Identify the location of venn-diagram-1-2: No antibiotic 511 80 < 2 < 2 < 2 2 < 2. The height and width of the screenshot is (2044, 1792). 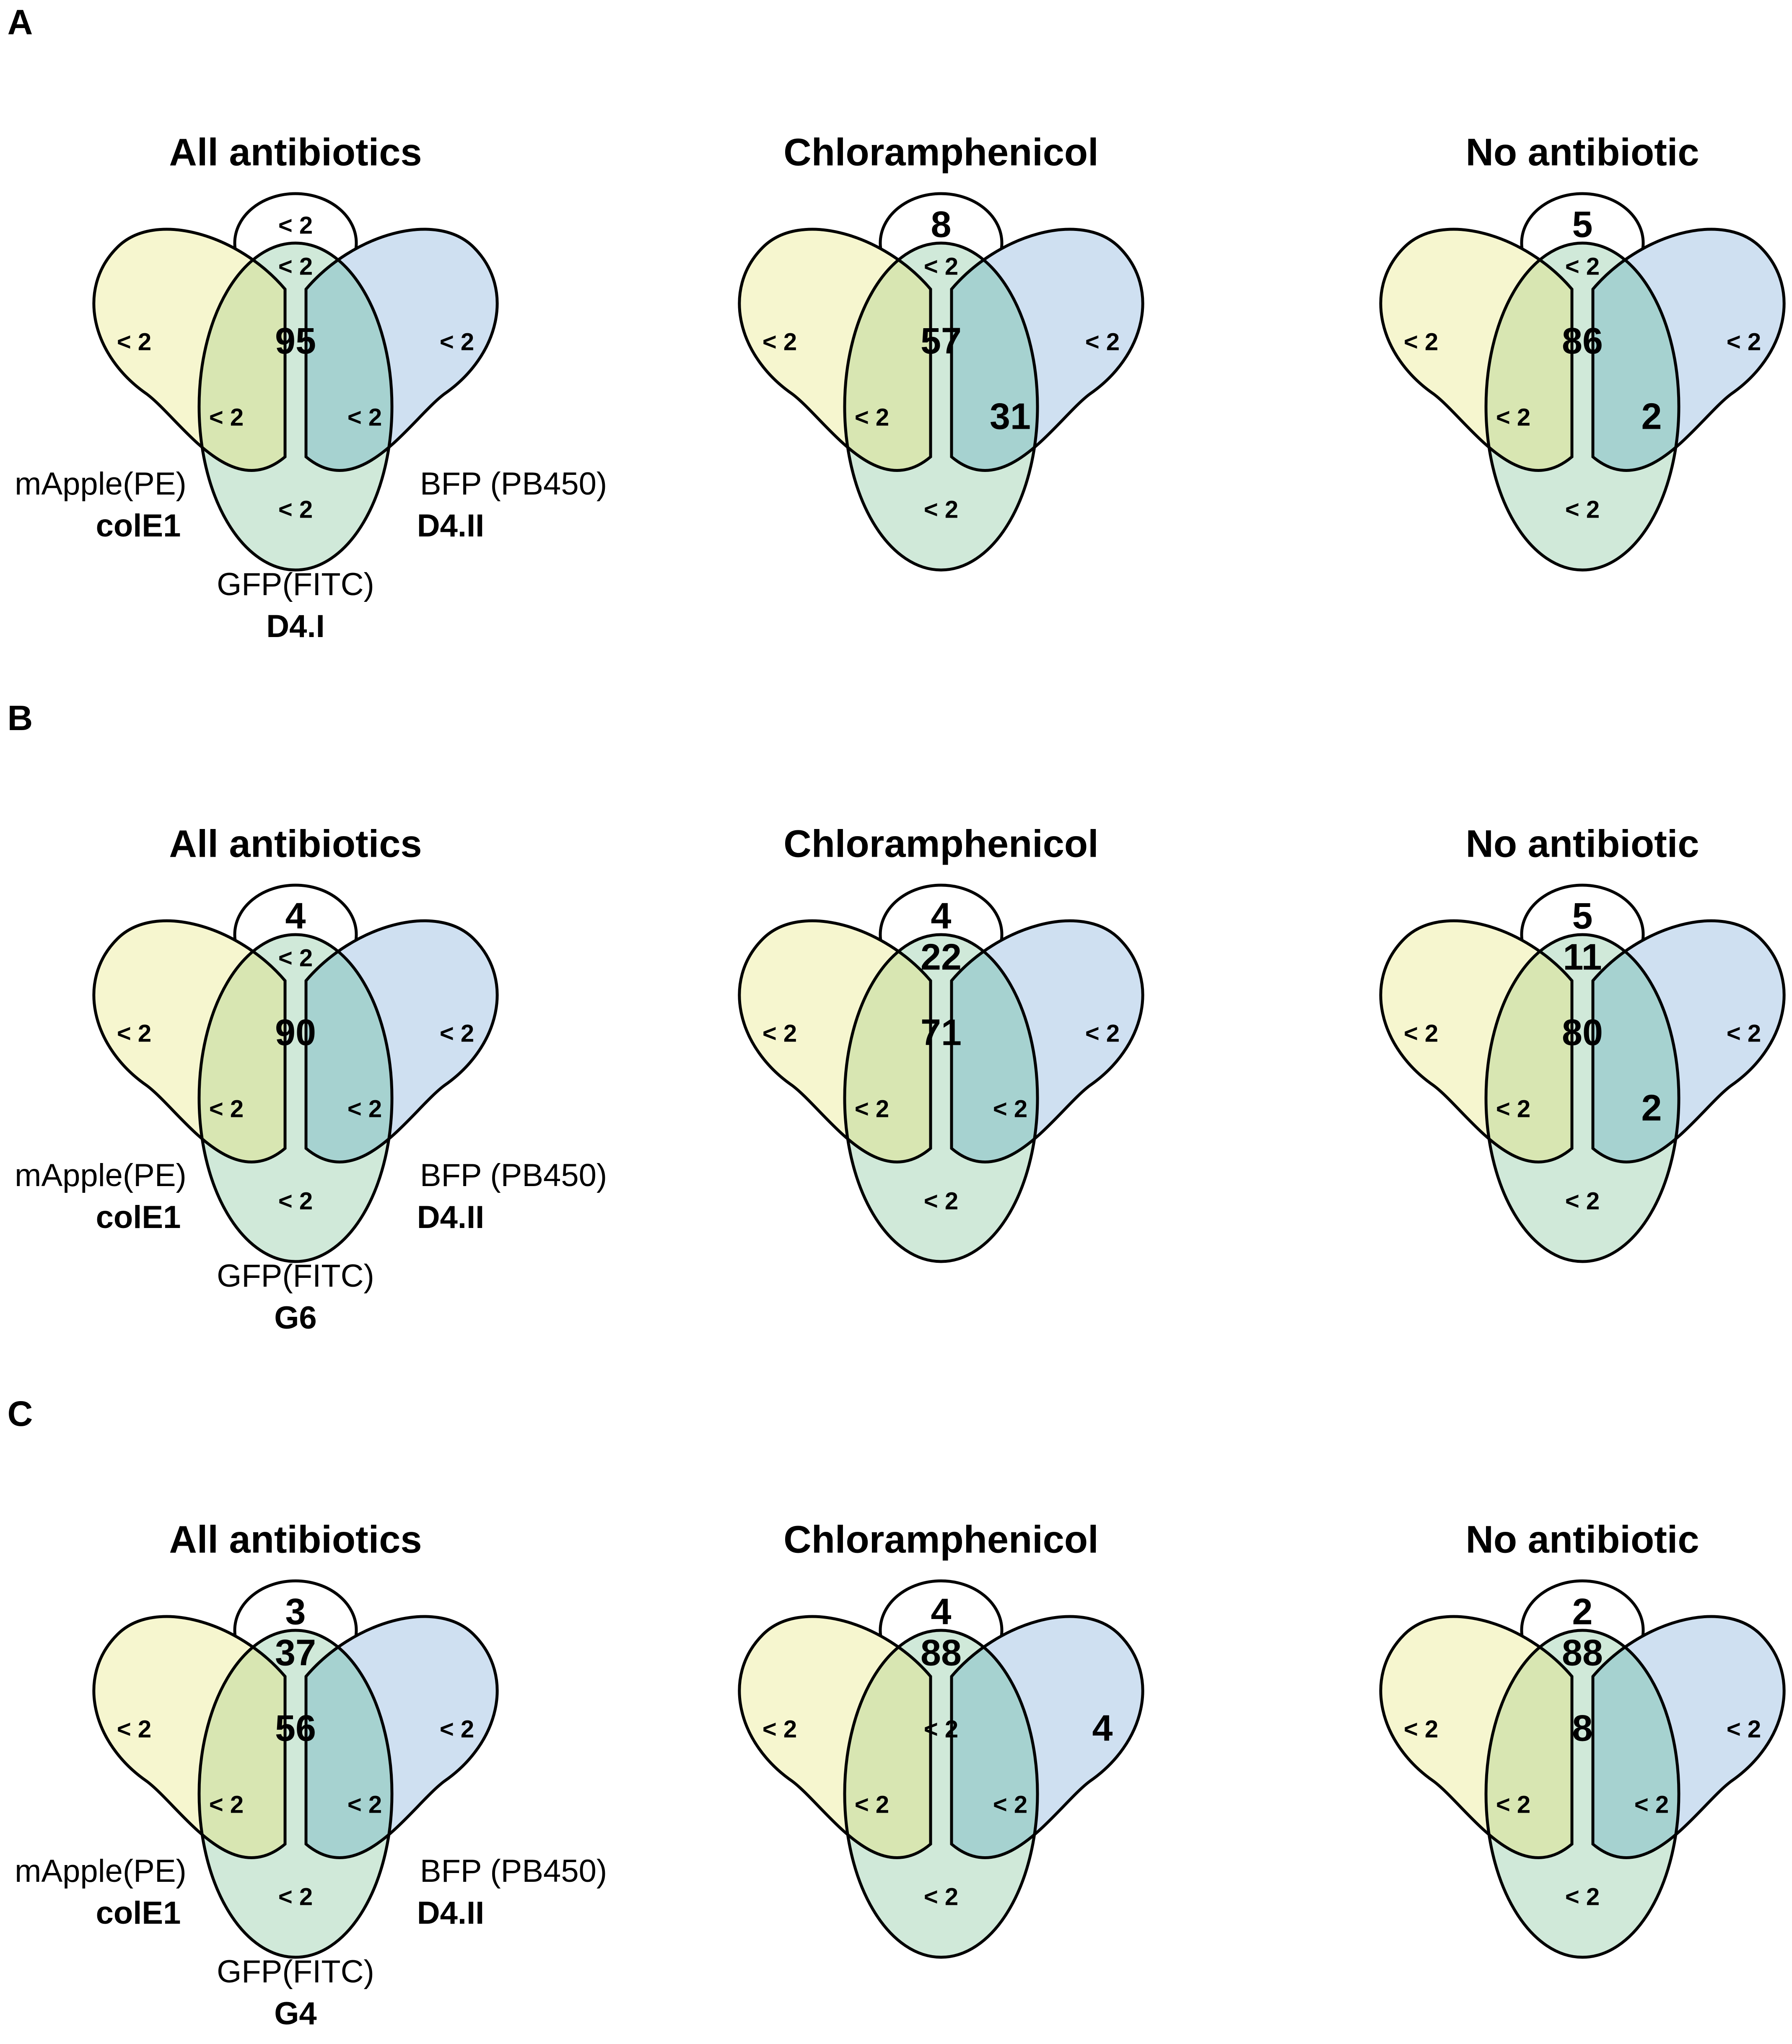
(1582, 1043).